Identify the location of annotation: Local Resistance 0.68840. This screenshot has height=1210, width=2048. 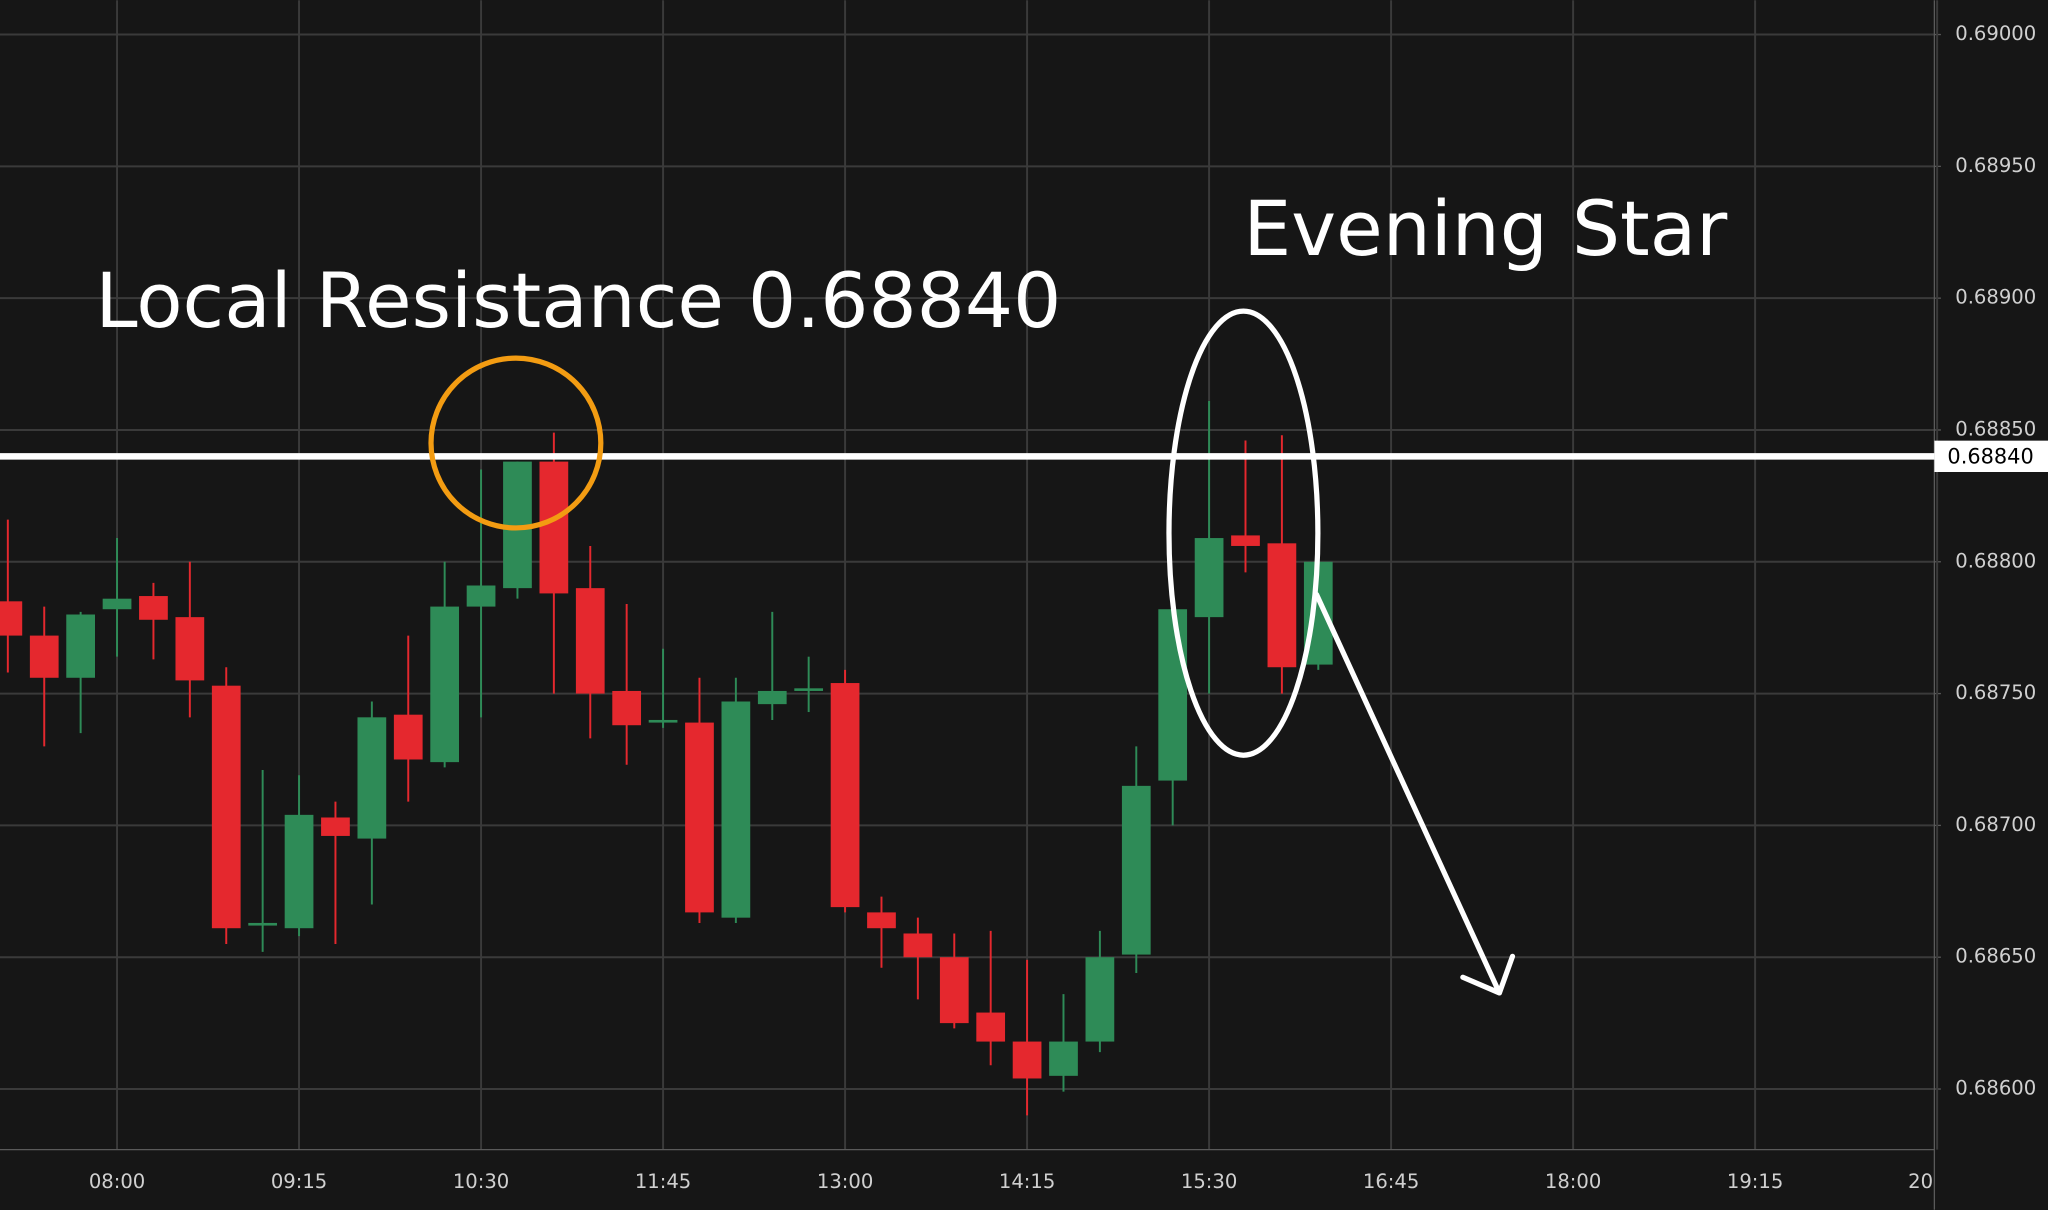
(578, 301).